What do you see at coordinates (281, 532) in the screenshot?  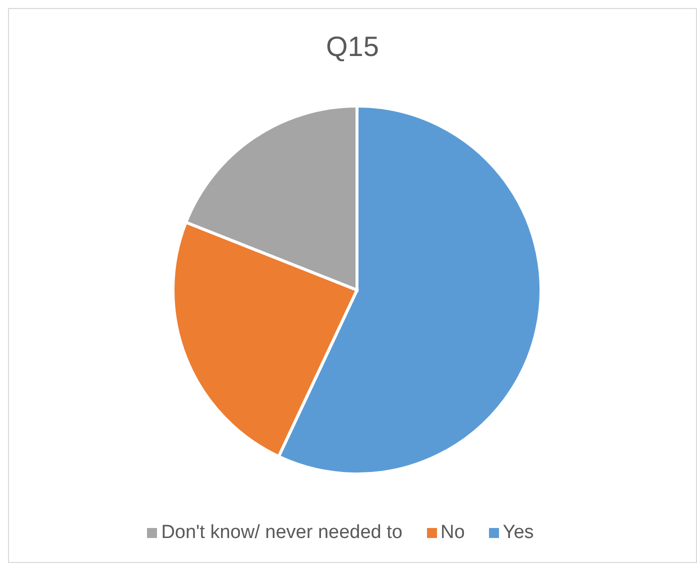 I see `legend-label: Don't know/ never needed to` at bounding box center [281, 532].